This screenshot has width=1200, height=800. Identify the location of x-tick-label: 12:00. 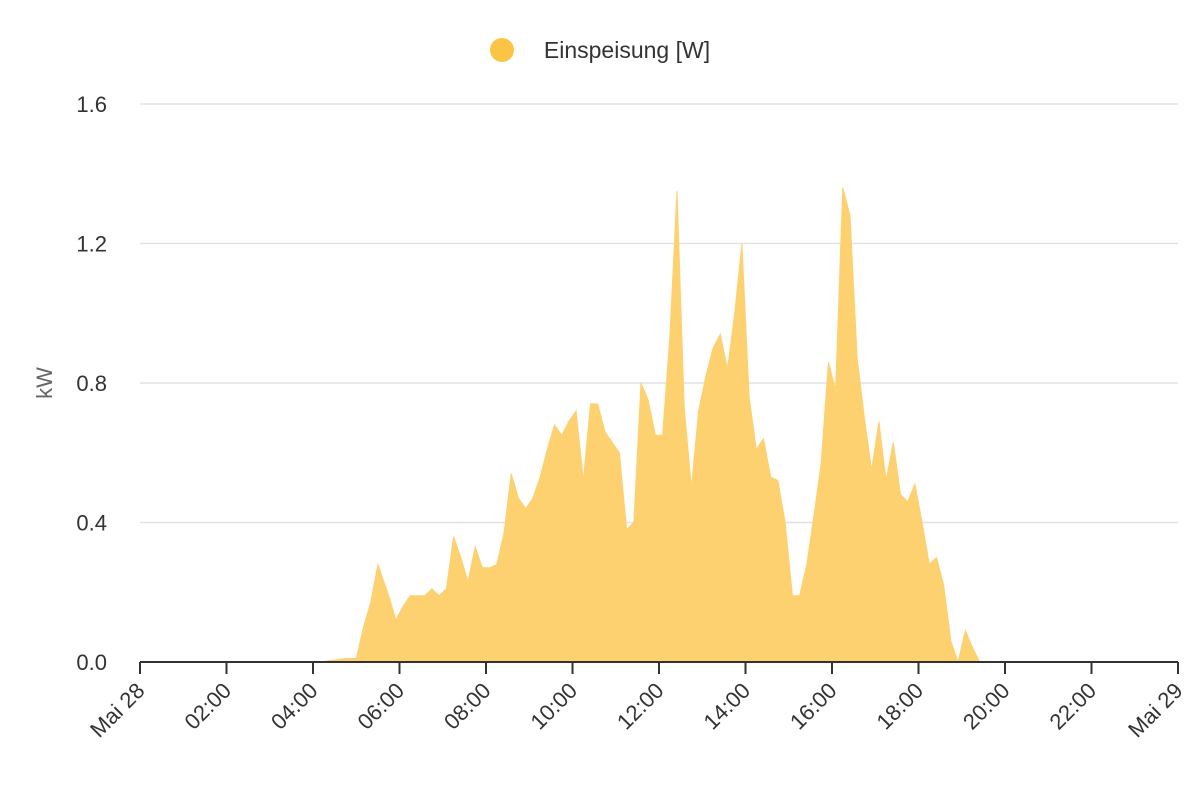
(640, 706).